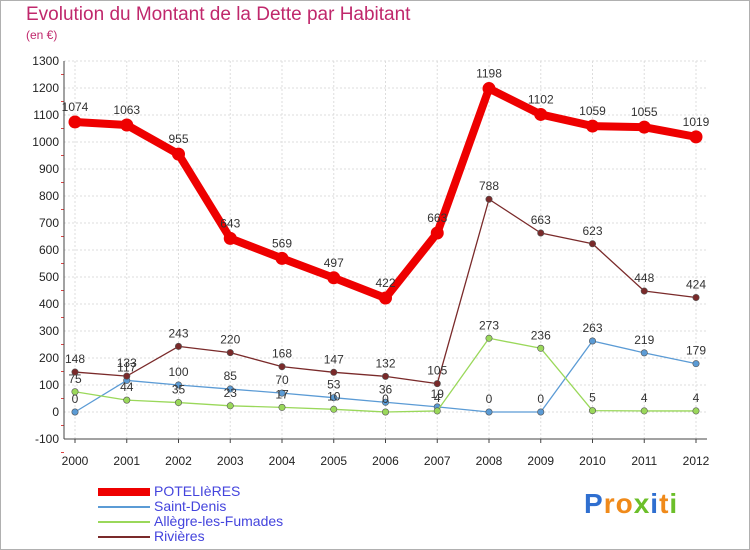  What do you see at coordinates (47, 439) in the screenshot?
I see `y-tick-label: -100` at bounding box center [47, 439].